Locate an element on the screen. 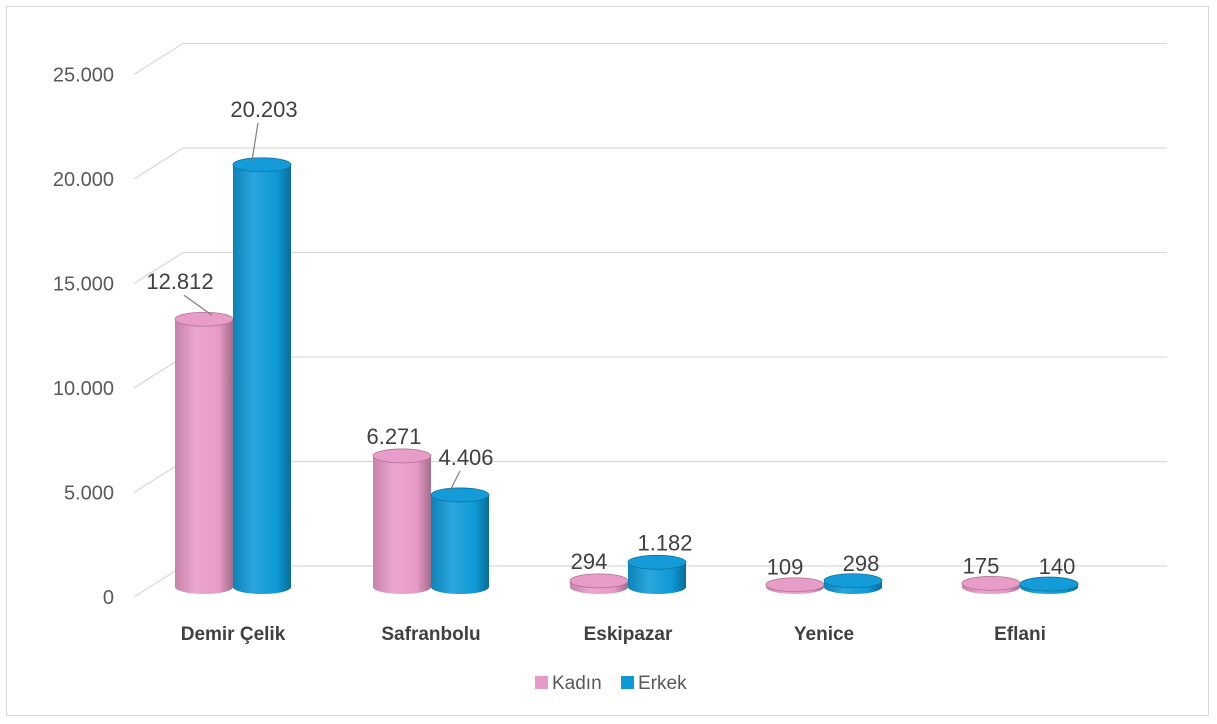  y-tick-label: 0 is located at coordinates (108, 598).